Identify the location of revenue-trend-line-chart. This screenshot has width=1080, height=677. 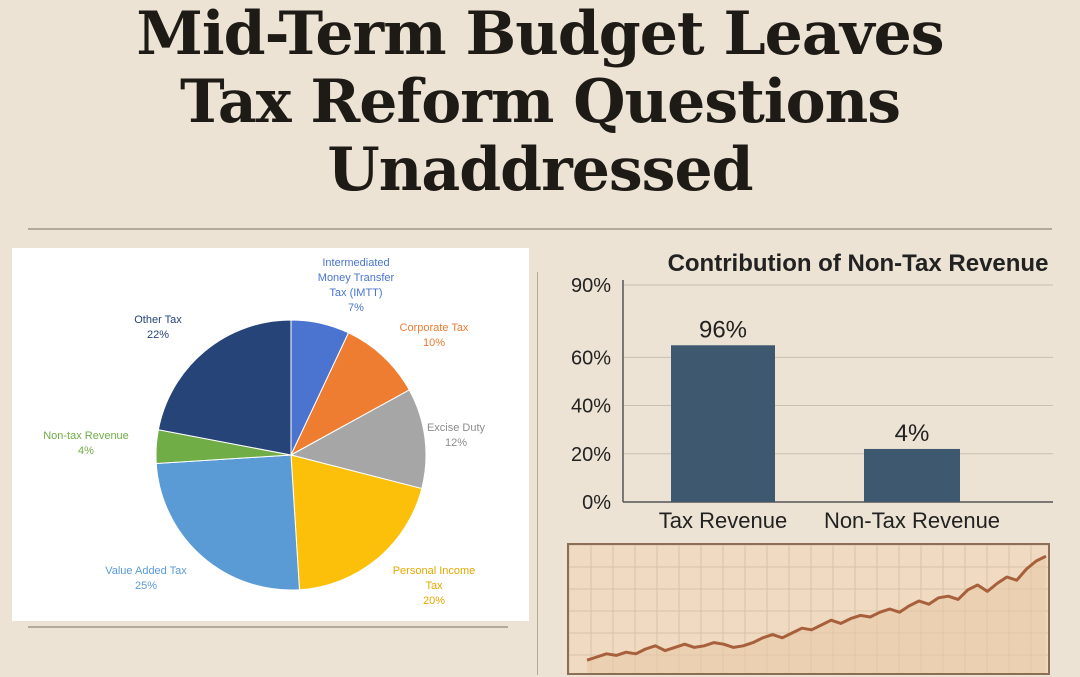
(808, 609).